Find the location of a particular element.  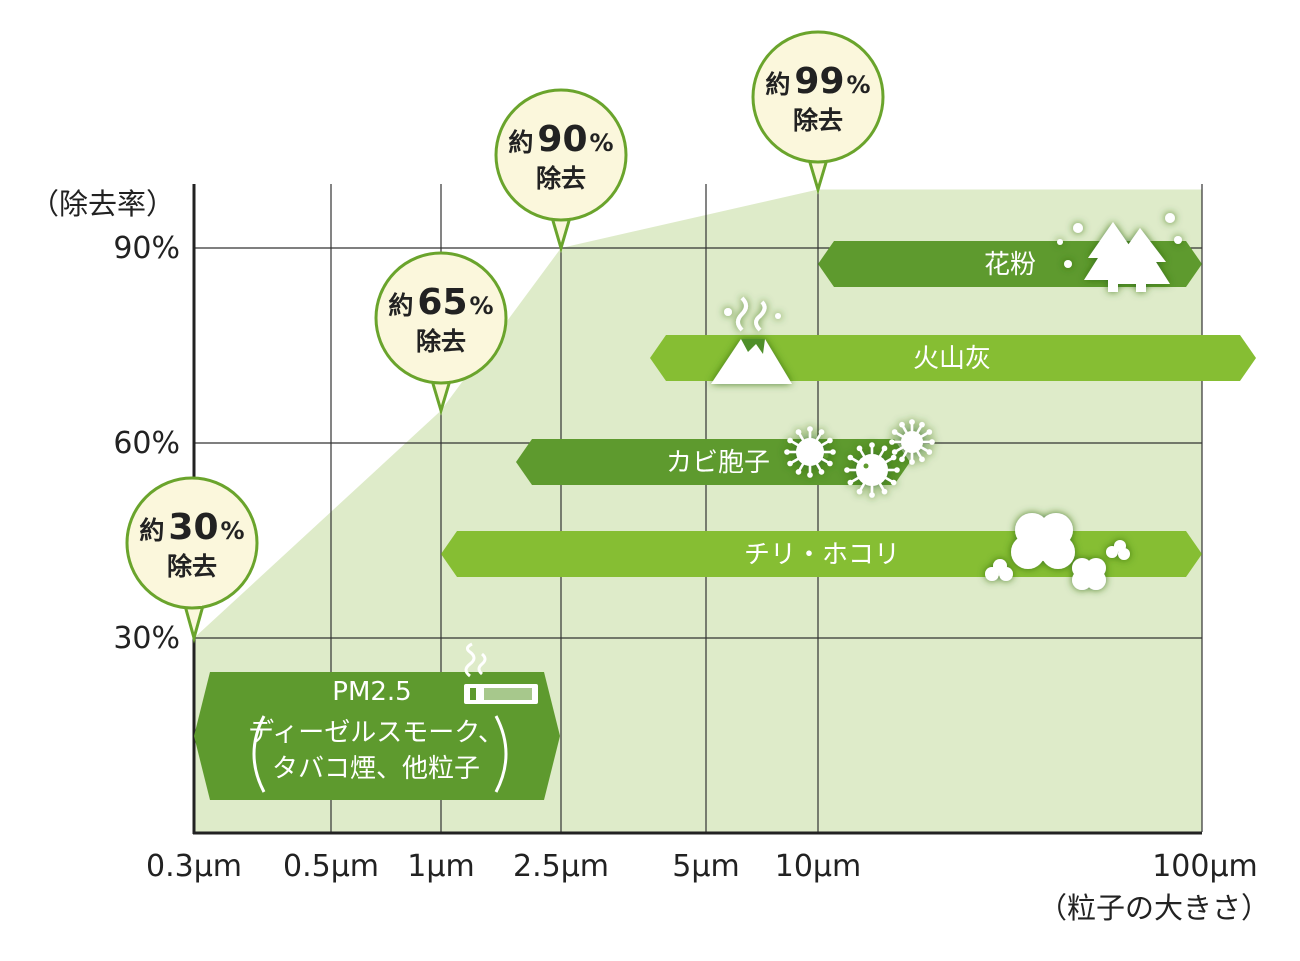

balloon-value: 約 65% is located at coordinates (440, 302).